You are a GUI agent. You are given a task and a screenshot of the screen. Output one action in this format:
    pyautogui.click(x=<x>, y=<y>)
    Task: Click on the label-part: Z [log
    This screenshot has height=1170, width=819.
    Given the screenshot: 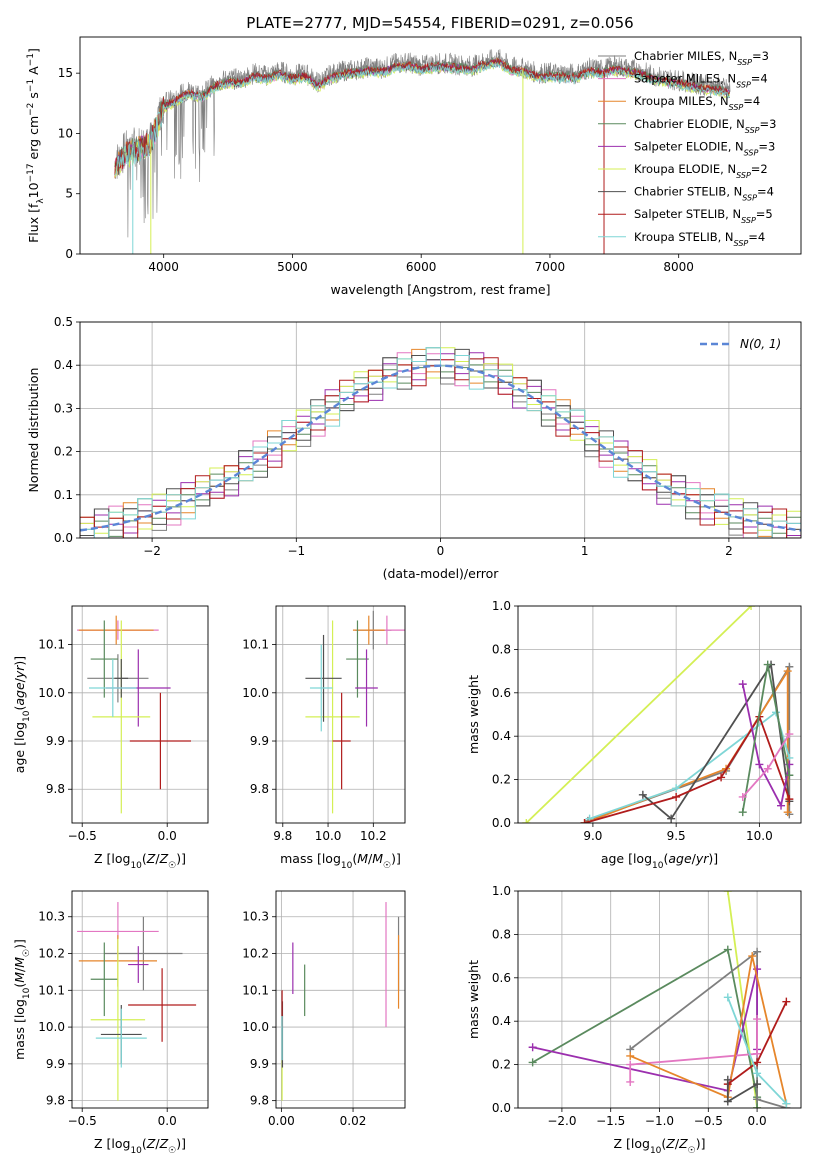 What is the action you would take?
    pyautogui.click(x=631, y=1143)
    